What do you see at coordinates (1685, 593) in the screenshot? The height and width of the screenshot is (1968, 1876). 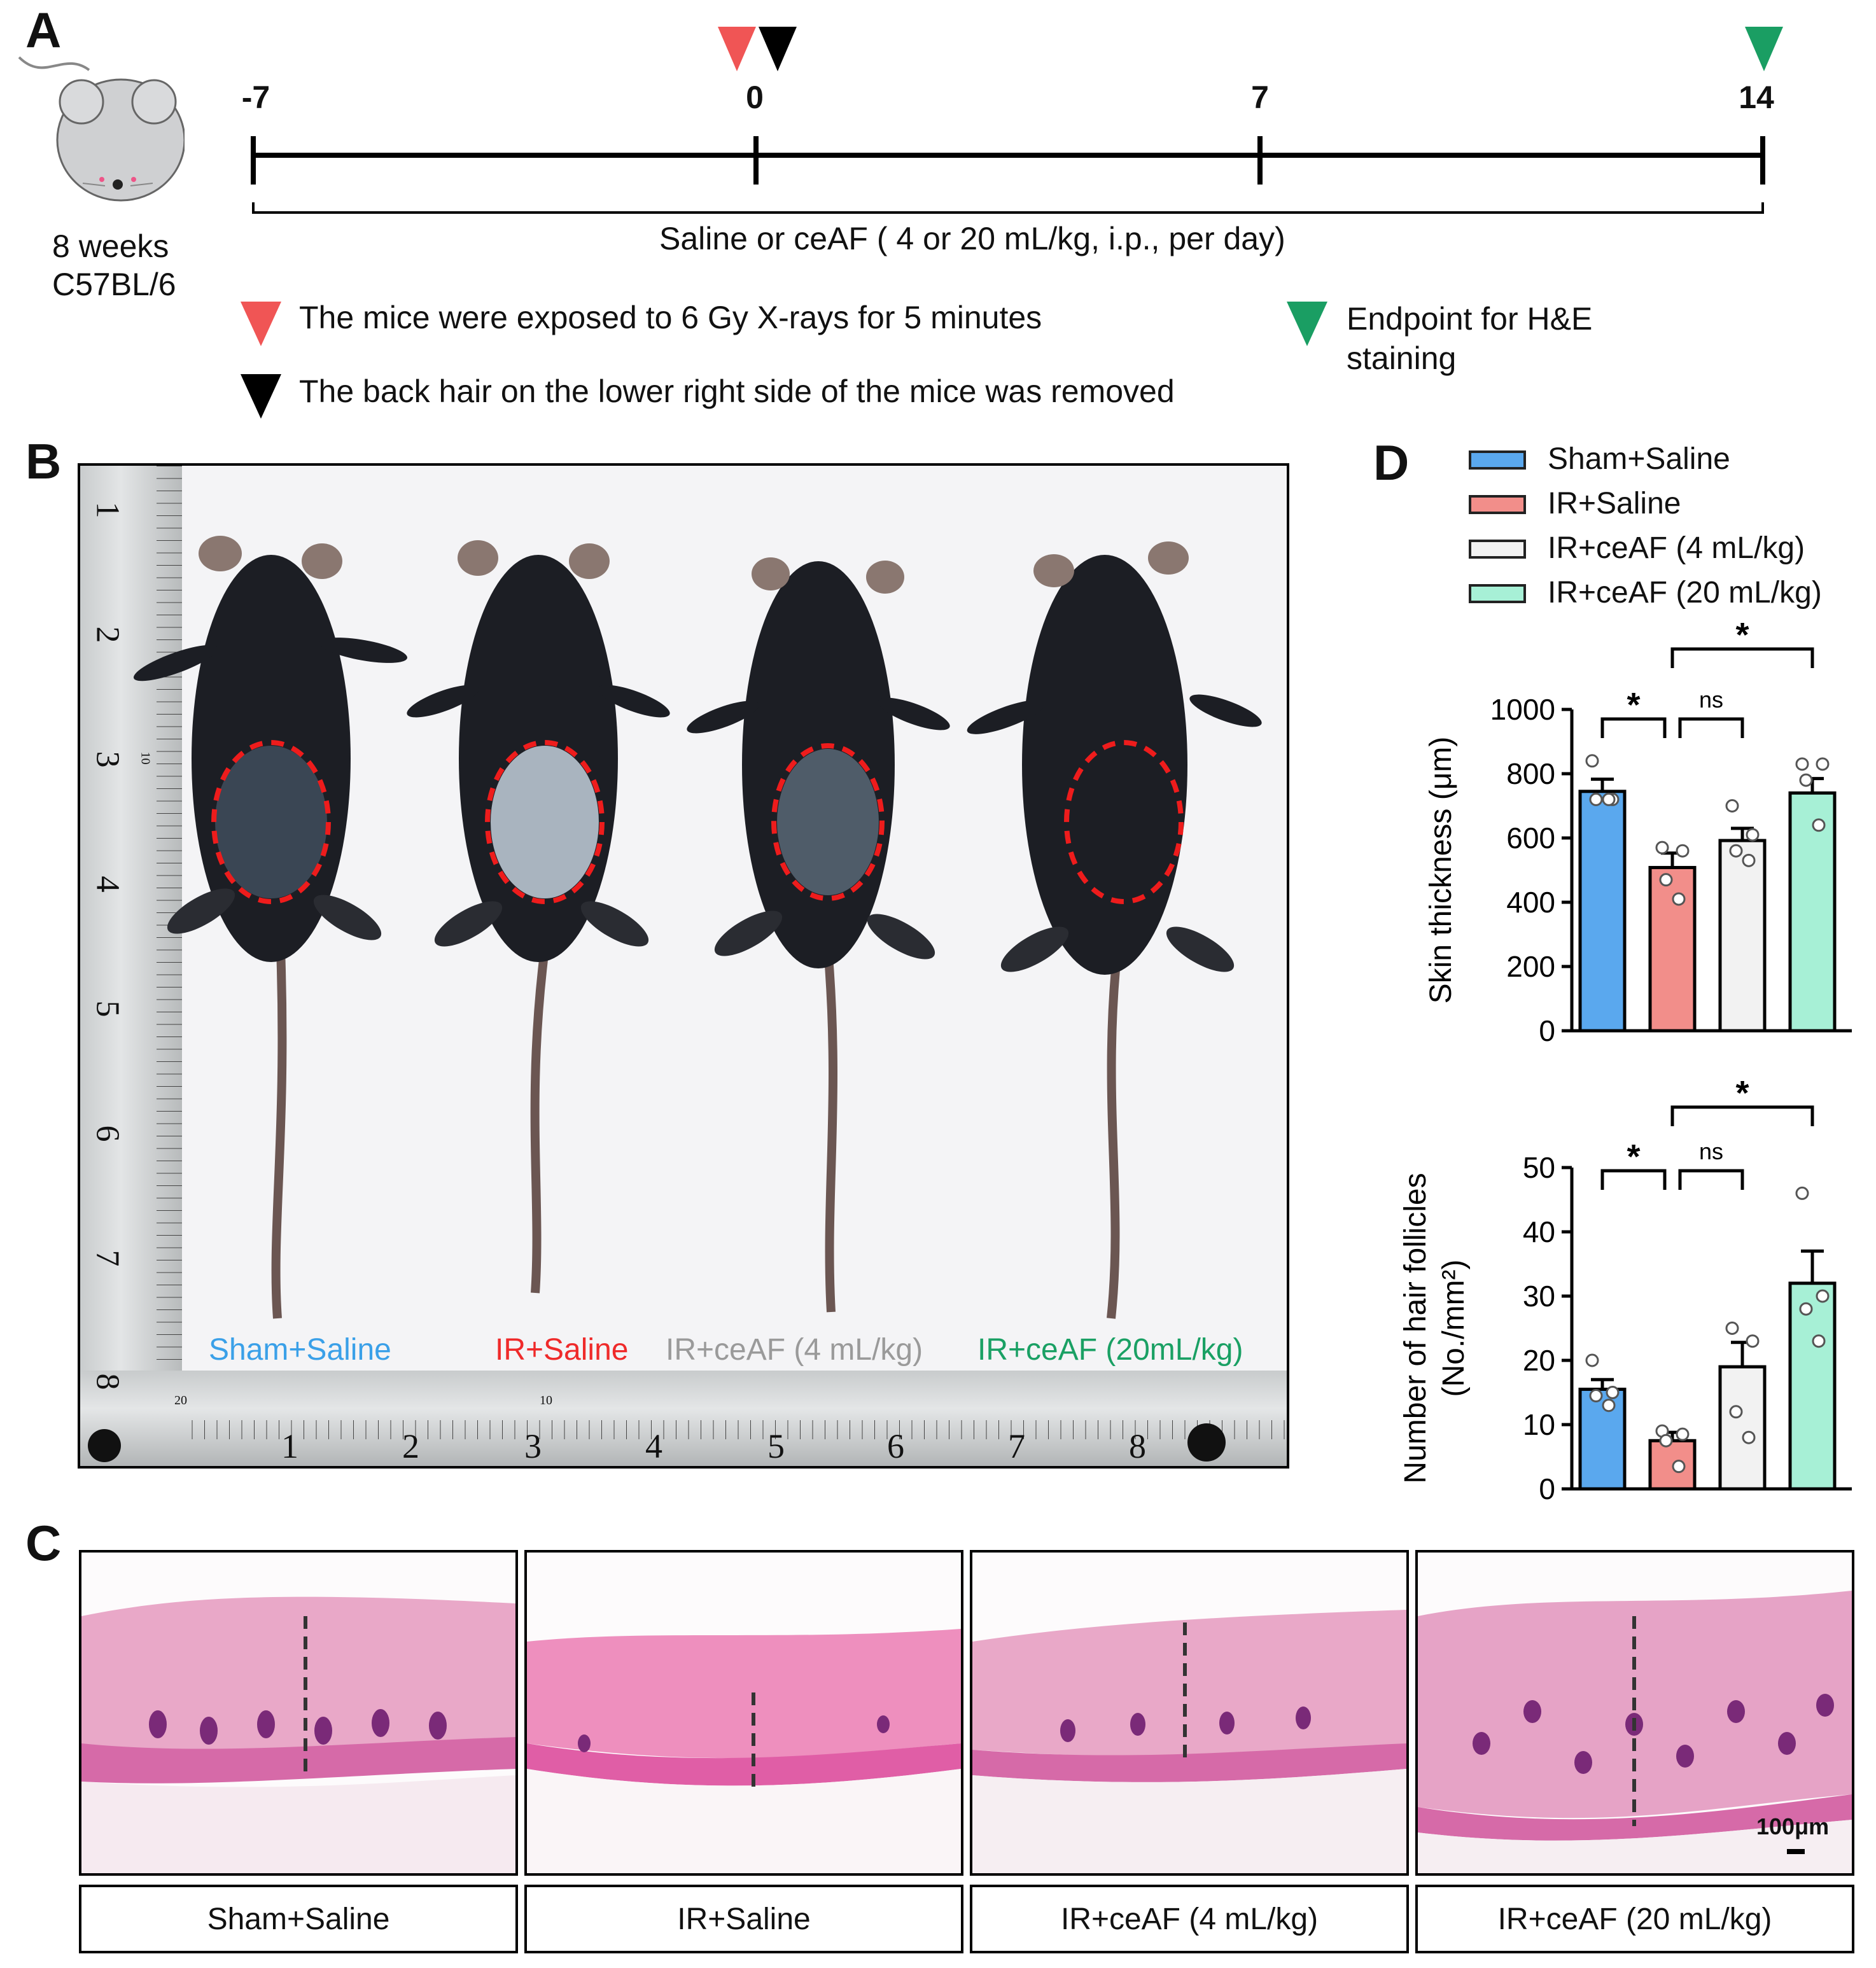 I see `legend-label: IR+ceAF (20 mL/kg)` at bounding box center [1685, 593].